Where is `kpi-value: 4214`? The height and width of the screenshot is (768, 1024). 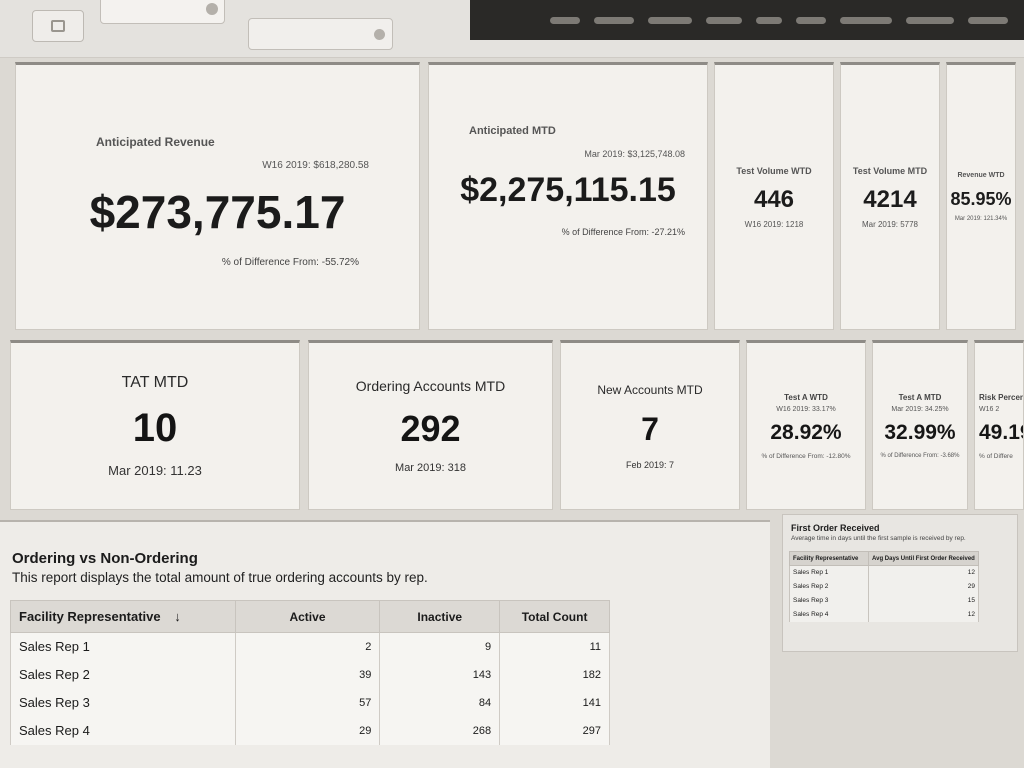 kpi-value: 4214 is located at coordinates (890, 199).